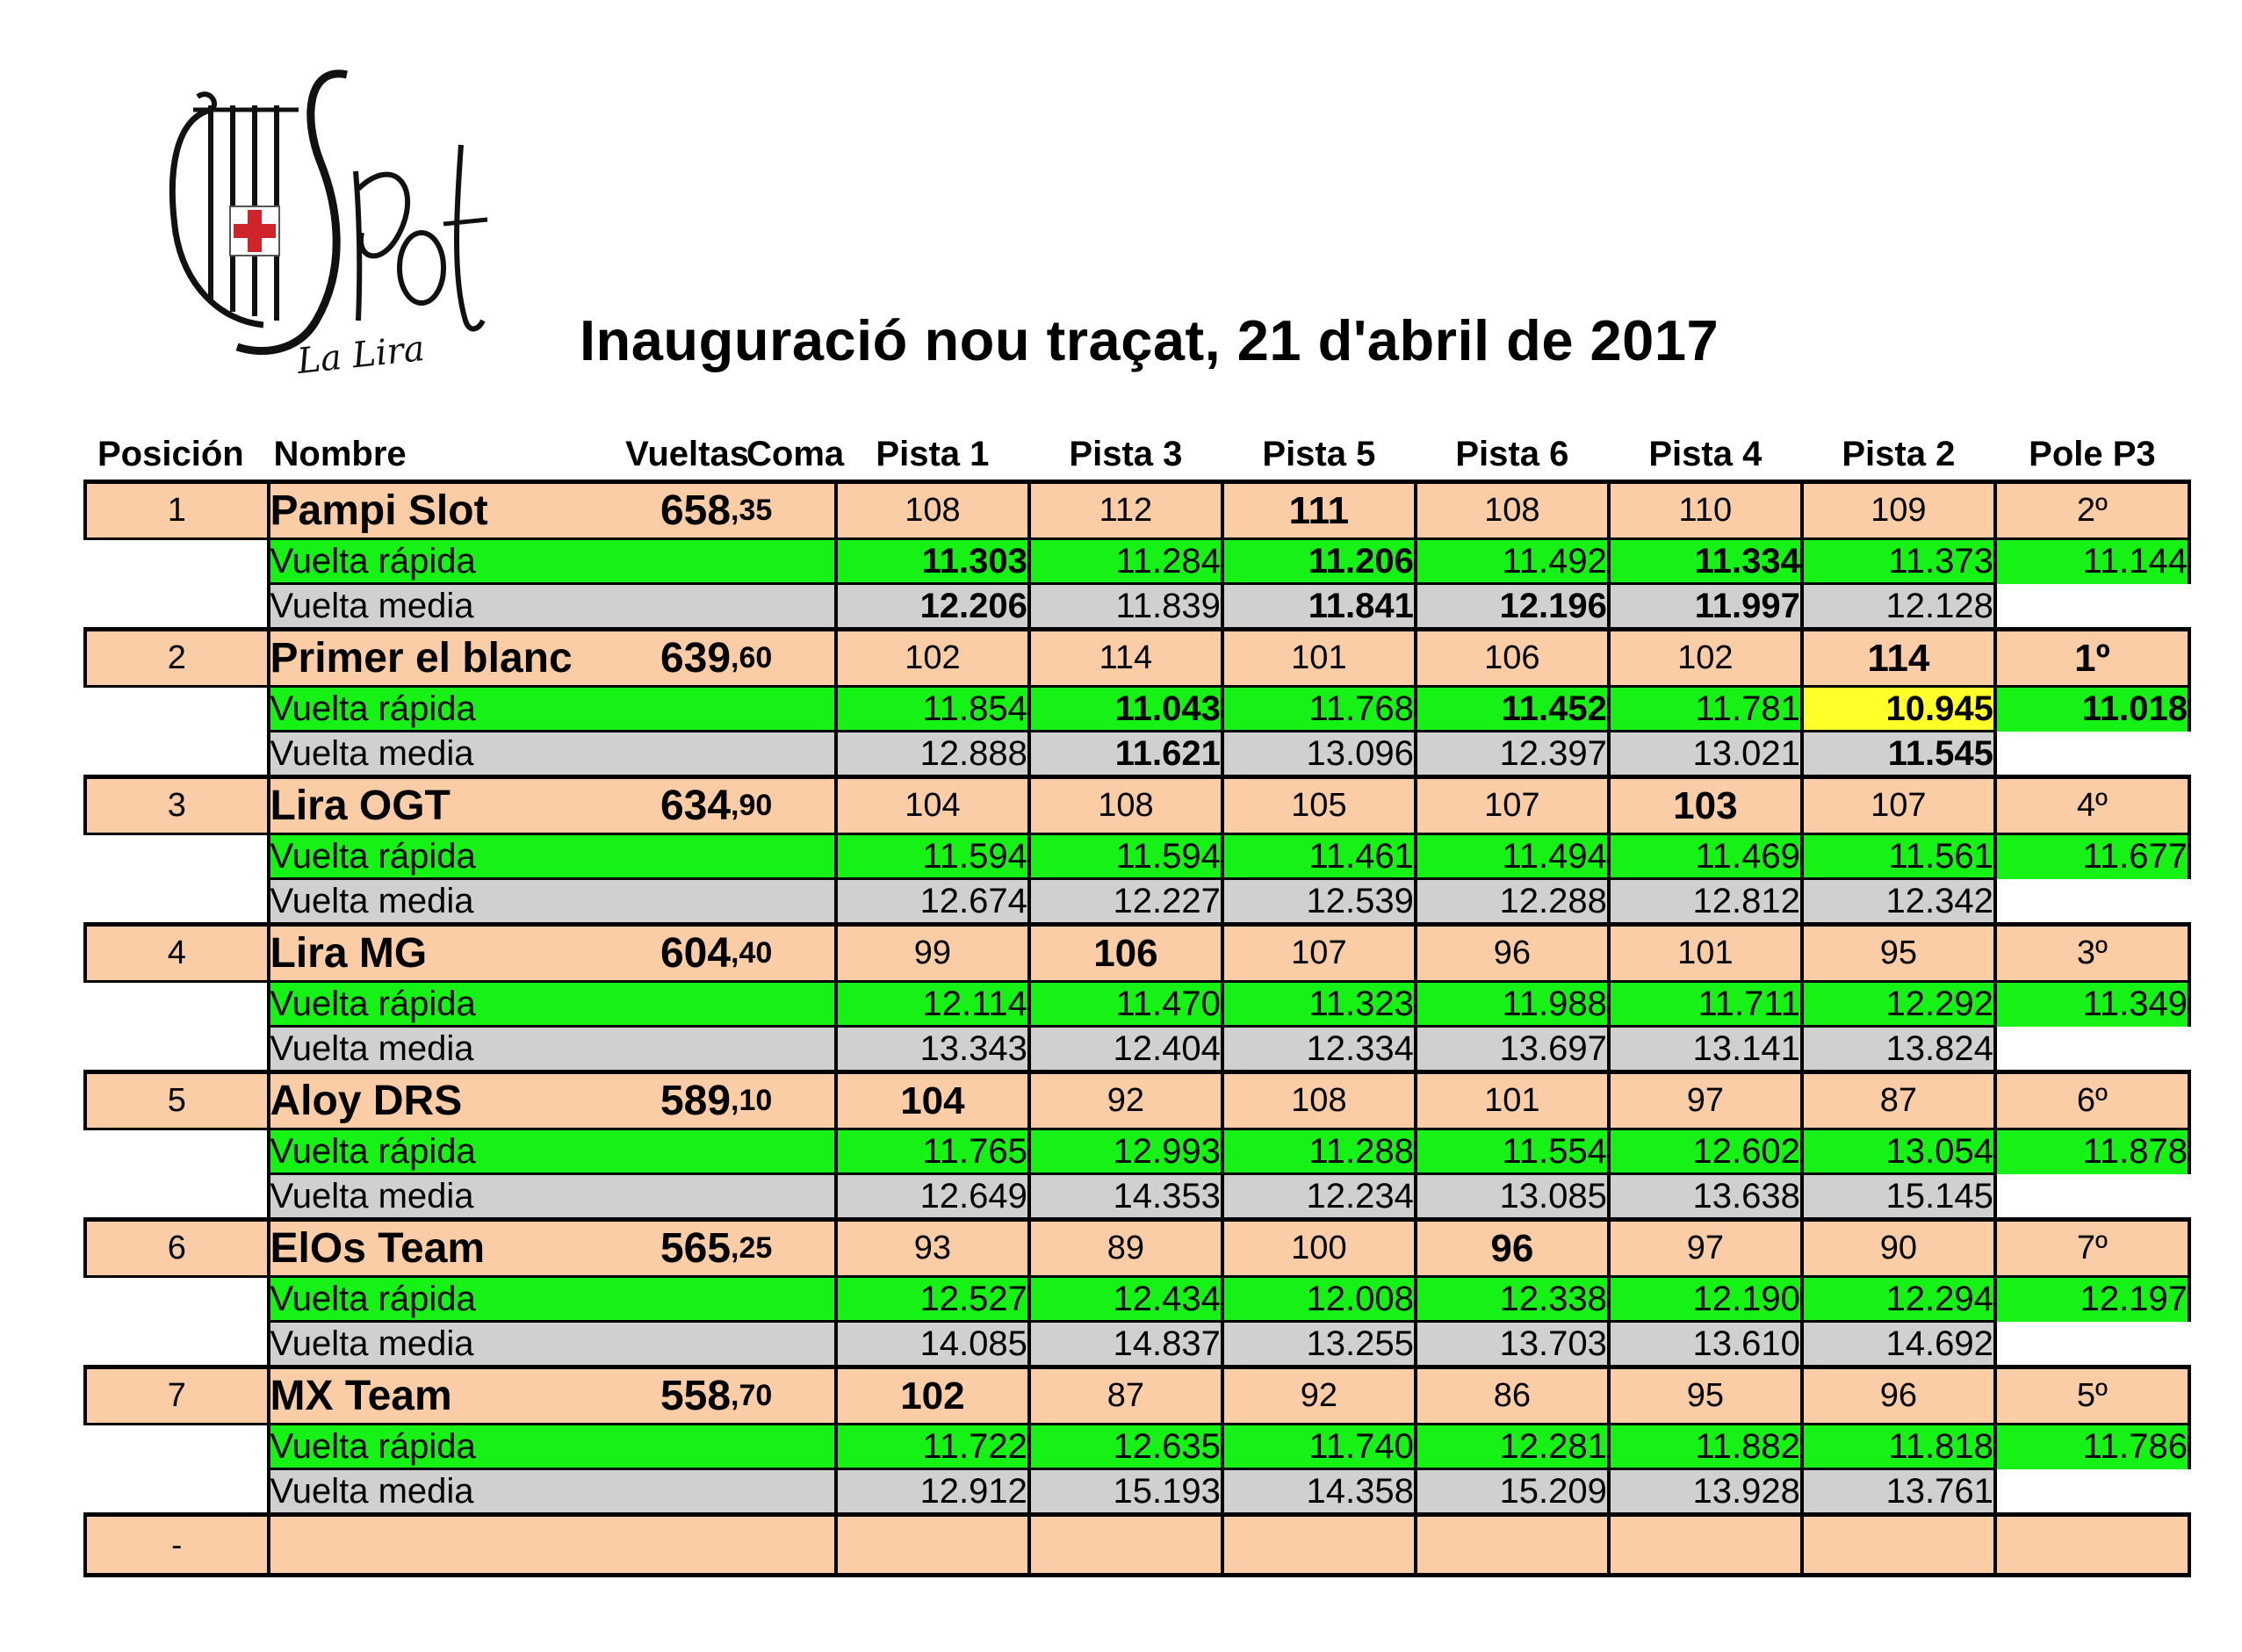 The width and height of the screenshot is (2242, 1652). What do you see at coordinates (931, 708) in the screenshot?
I see `fast-lap-time: 11.854` at bounding box center [931, 708].